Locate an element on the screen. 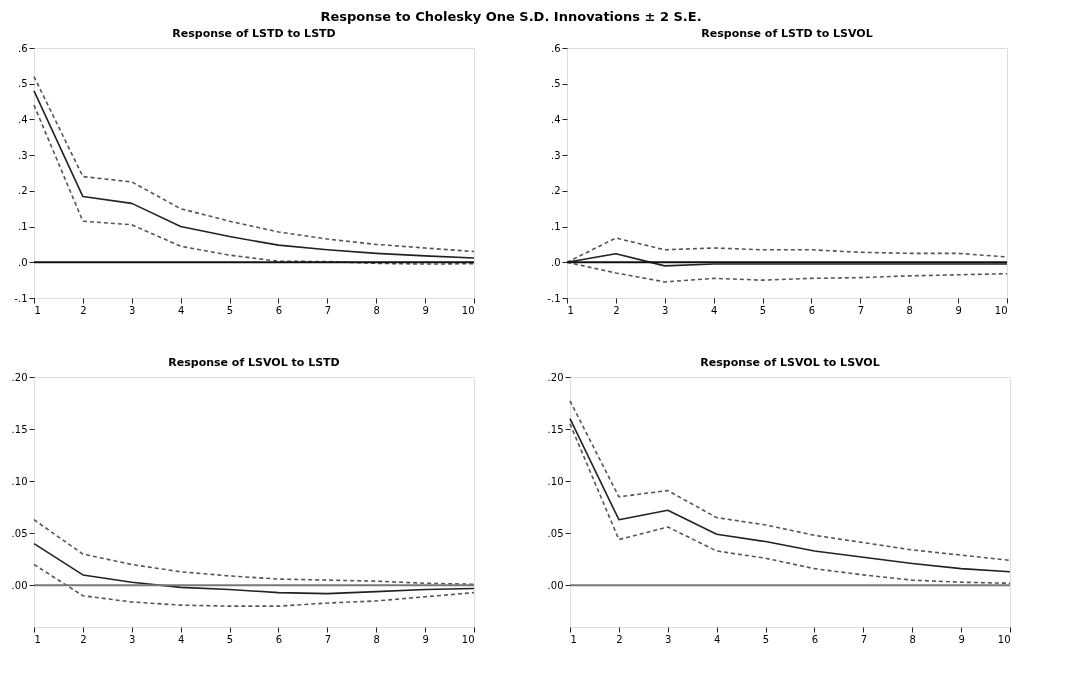 This screenshot has height=688, width=1085. text: Response to Cholesky One S.D. Innovations ± 2 S.E. is located at coordinates (511, 16).